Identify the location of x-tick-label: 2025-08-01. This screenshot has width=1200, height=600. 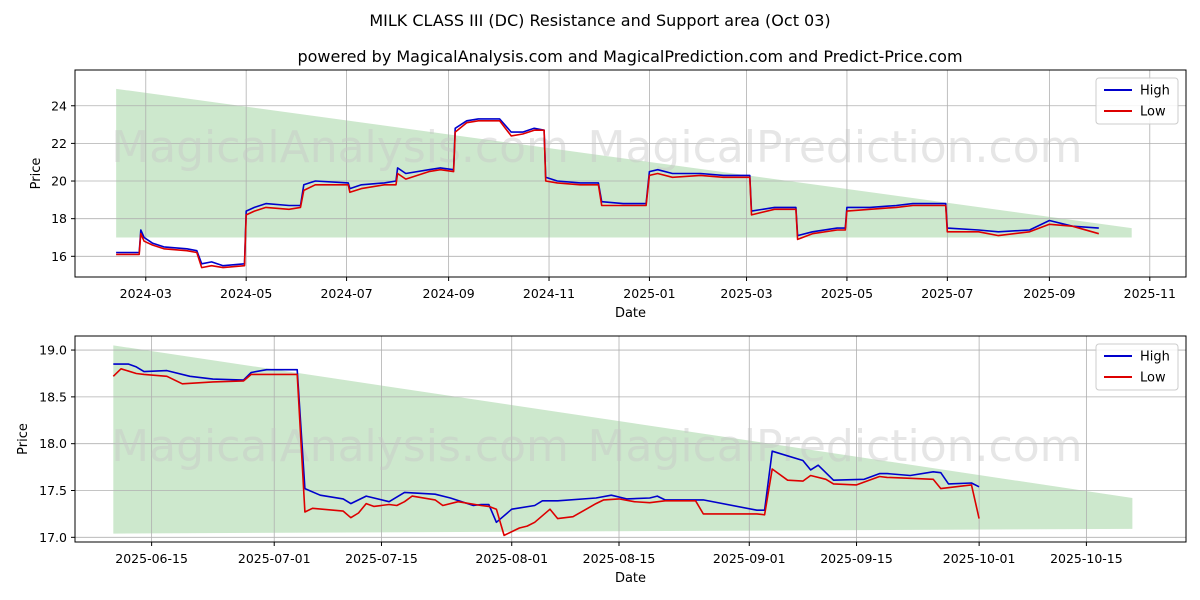
(511, 558).